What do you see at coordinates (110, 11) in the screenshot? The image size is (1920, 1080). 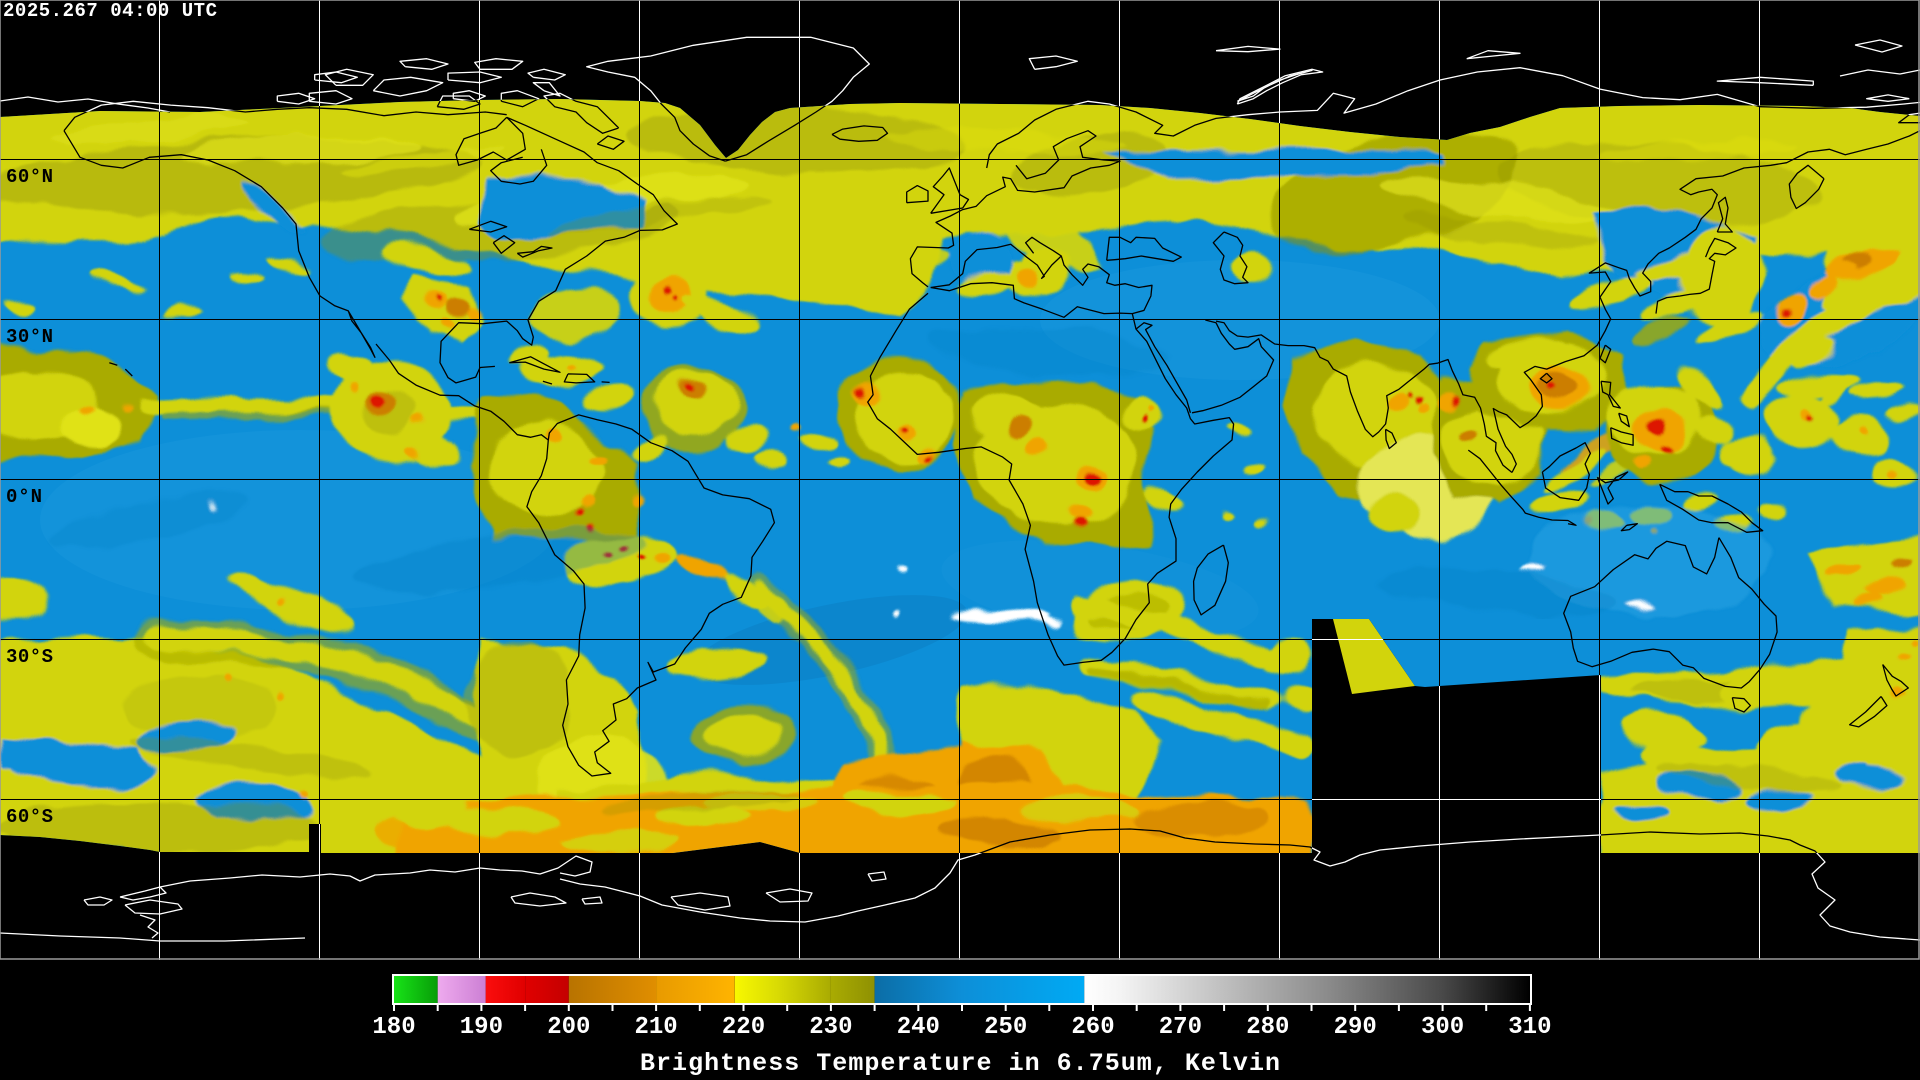 I see `svg-text: 2025.267 04:00 UTC` at bounding box center [110, 11].